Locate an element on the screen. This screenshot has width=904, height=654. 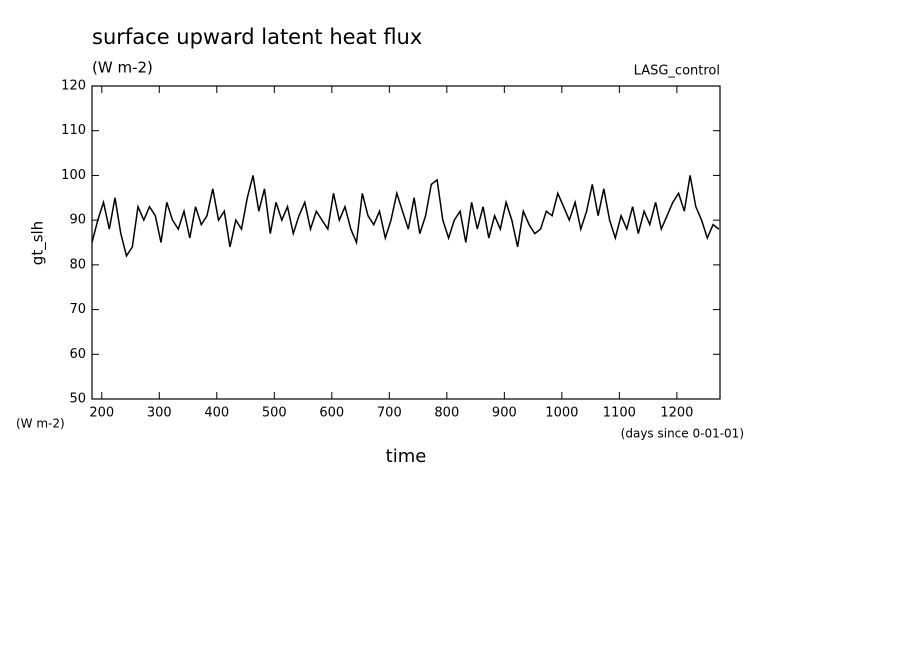
x-tick-label: 800 is located at coordinates (446, 413).